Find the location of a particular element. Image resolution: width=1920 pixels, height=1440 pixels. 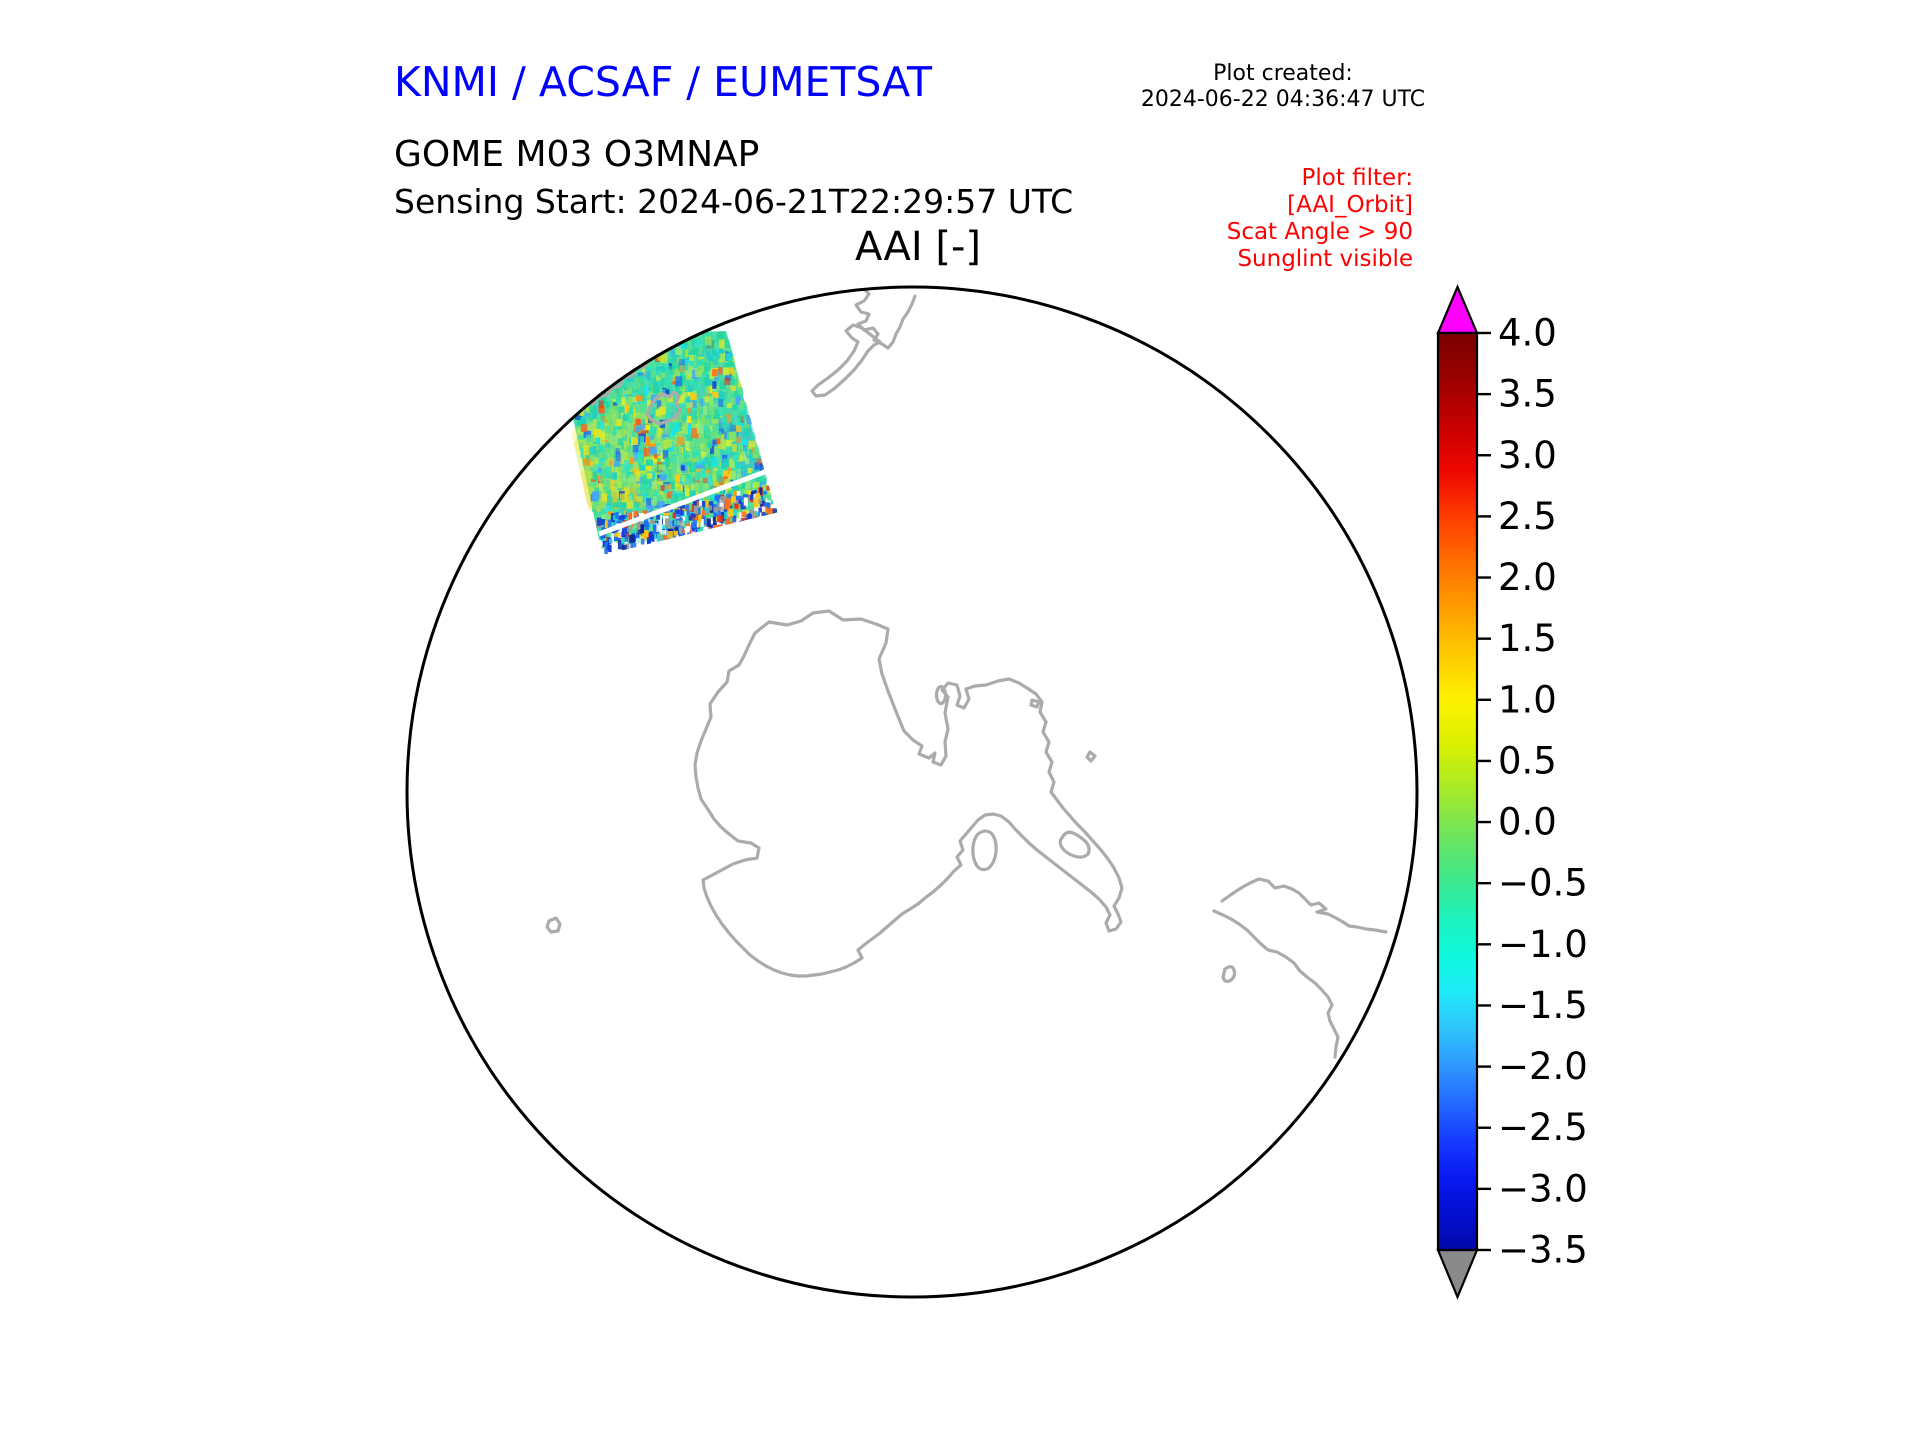

coast-ross-island is located at coordinates (941, 695).